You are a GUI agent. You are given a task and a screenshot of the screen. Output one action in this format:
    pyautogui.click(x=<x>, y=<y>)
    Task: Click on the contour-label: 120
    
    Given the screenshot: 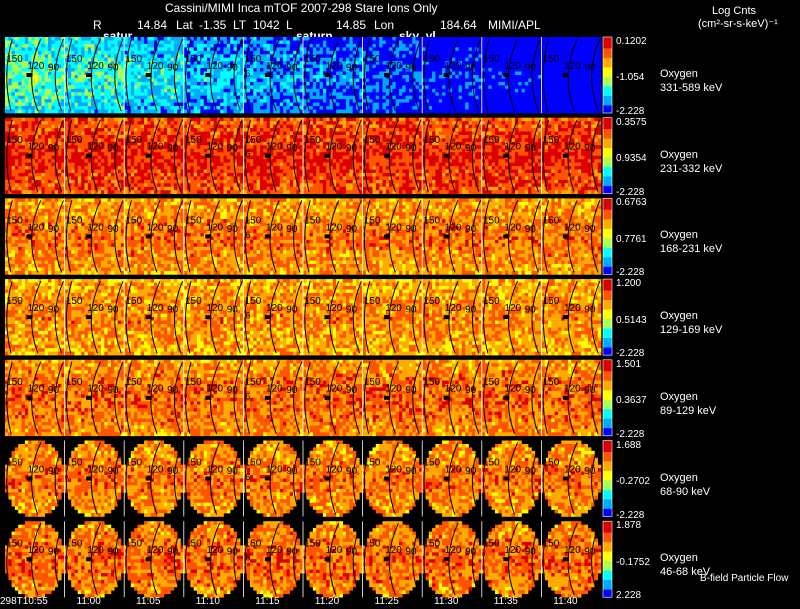 What is the action you would take?
    pyautogui.click(x=155, y=66)
    